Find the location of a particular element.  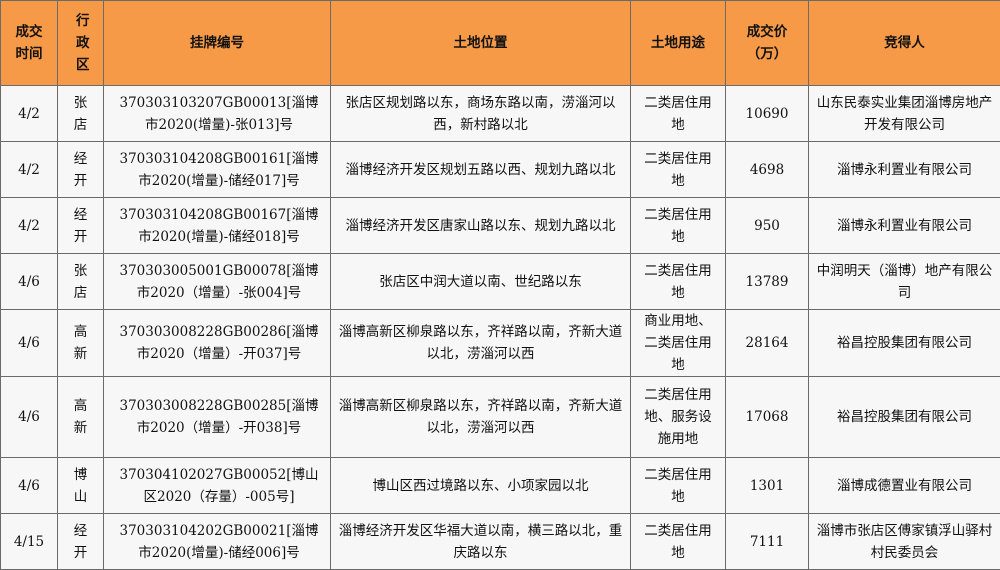

header-row: 成交时间行政区挂牌编号土地位置土地用途成交价（万）竞得人 is located at coordinates (500, 43).